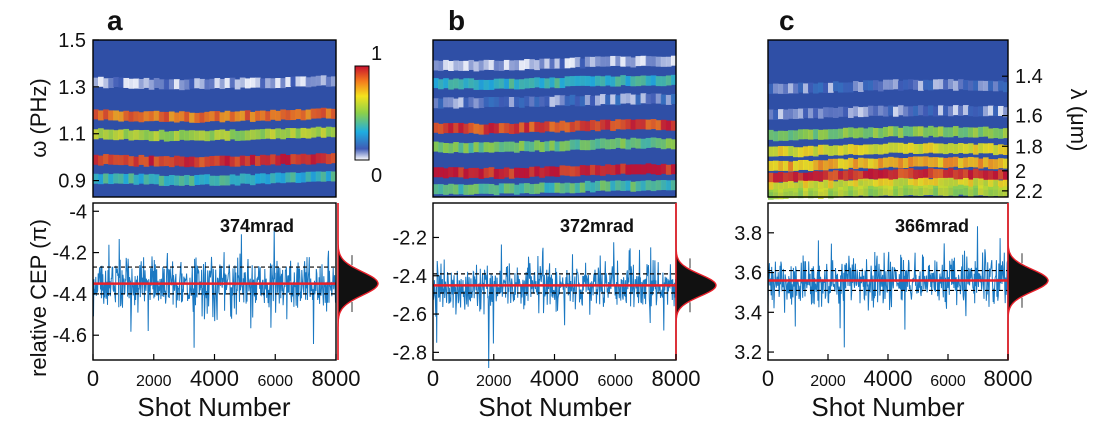 The image size is (1094, 424). What do you see at coordinates (78, 212) in the screenshot?
I see `cep-y-tick-label: -4` at bounding box center [78, 212].